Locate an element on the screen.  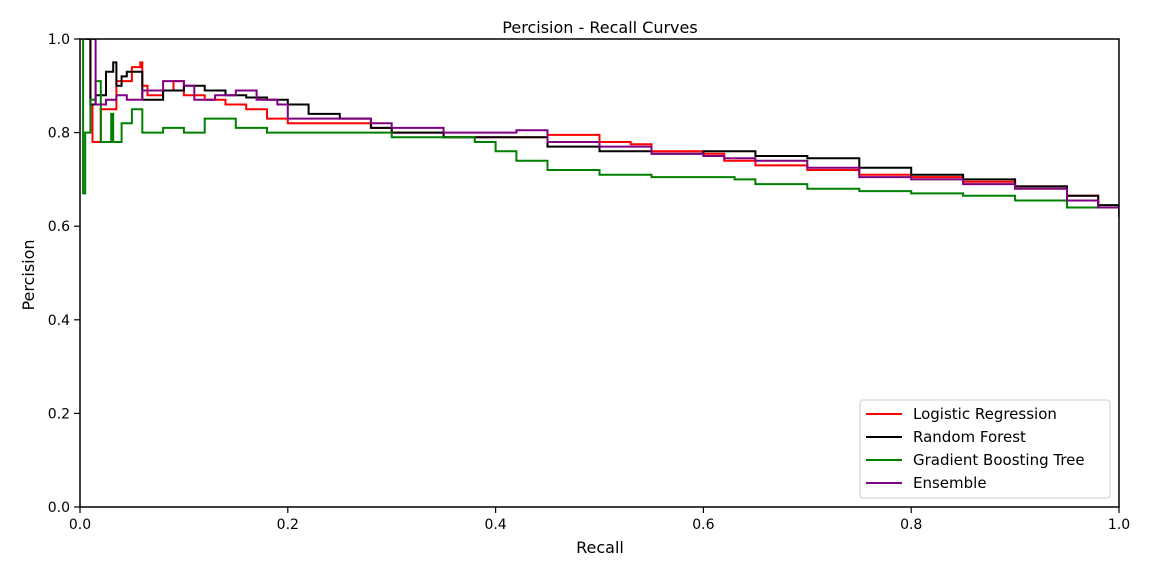
x-tick-label: 0.4 is located at coordinates (495, 525).